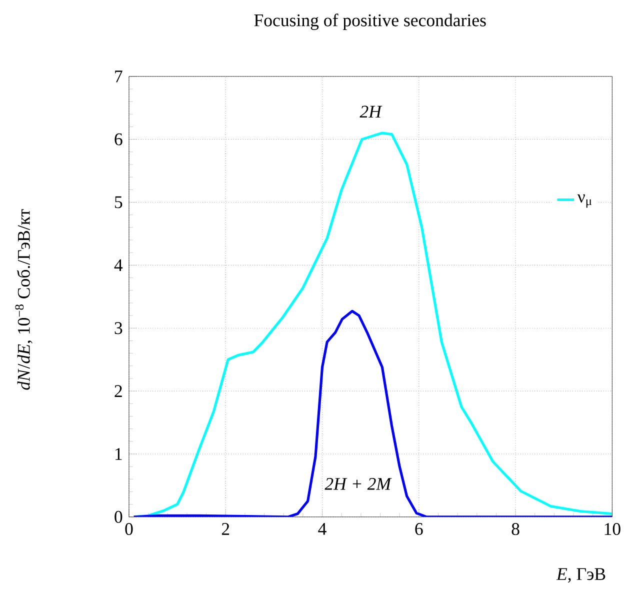 The height and width of the screenshot is (597, 627). Describe the element at coordinates (118, 391) in the screenshot. I see `y-tick-label: 2` at that location.